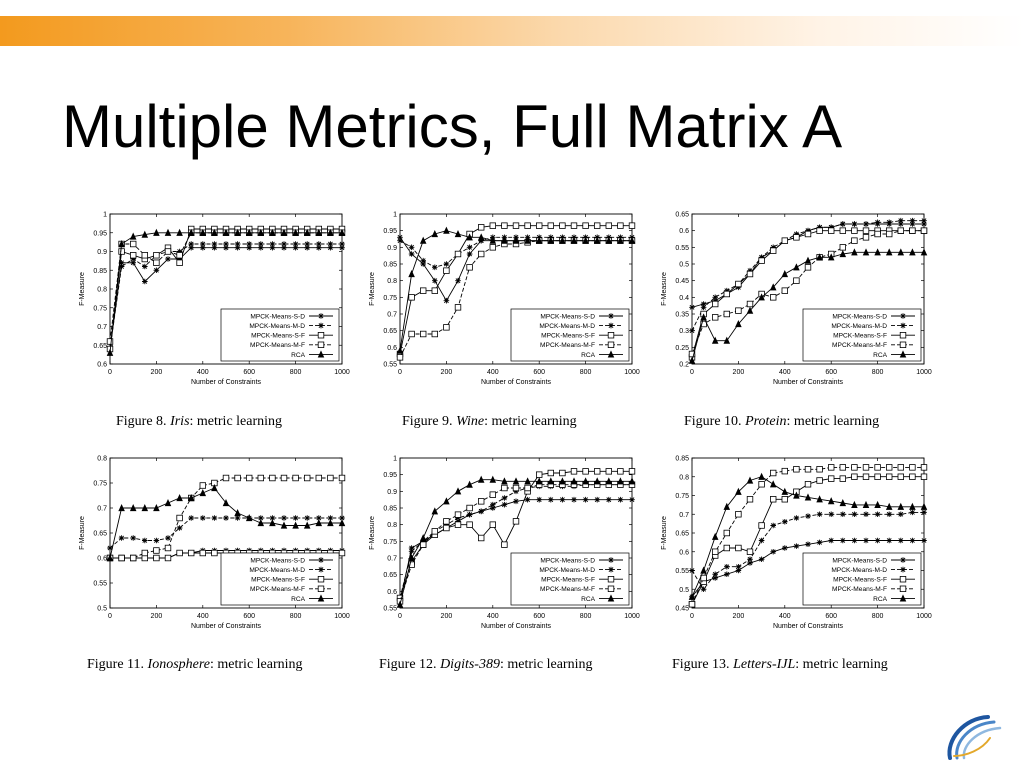 This screenshot has height=768, width=1024. What do you see at coordinates (807, 535) in the screenshot?
I see `series-line` at bounding box center [807, 535].